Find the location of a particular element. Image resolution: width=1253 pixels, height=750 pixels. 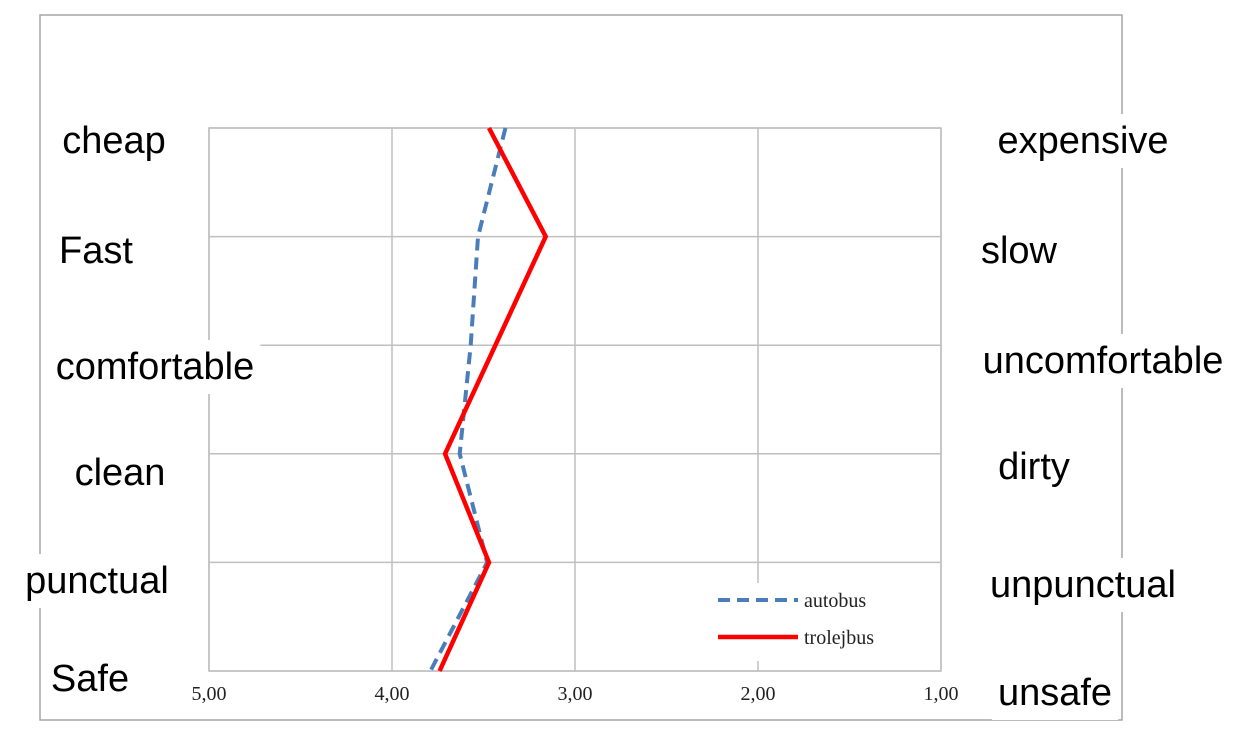

x-tick-label: 1,00 is located at coordinates (941, 694).